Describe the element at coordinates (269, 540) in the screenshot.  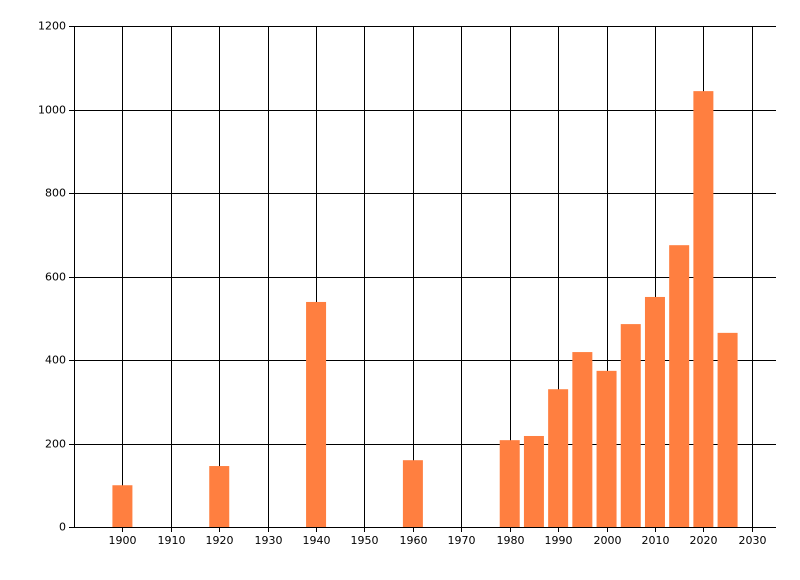
I see `x-tick-label: 1930` at that location.